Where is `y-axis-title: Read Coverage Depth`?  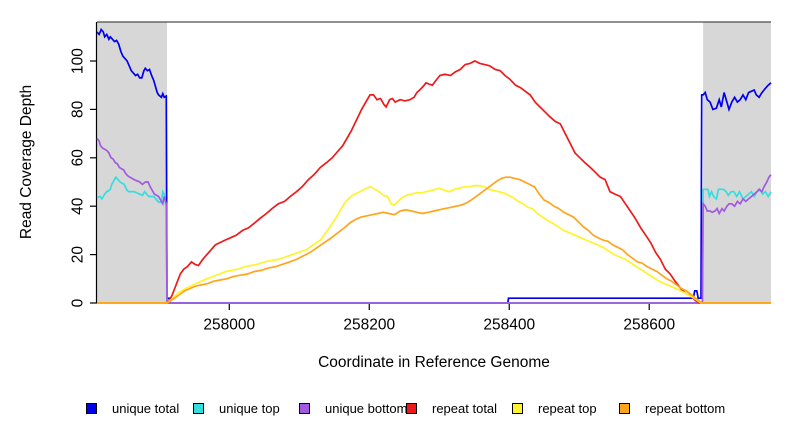 y-axis-title: Read Coverage Depth is located at coordinates (26, 162).